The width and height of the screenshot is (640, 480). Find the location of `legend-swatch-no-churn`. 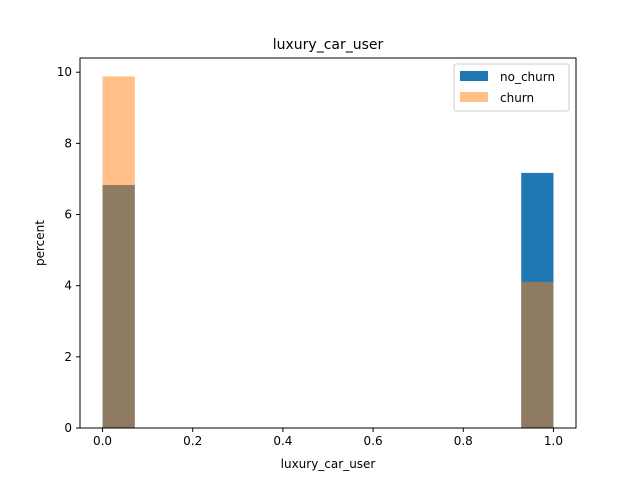

legend-swatch-no-churn is located at coordinates (474, 76).